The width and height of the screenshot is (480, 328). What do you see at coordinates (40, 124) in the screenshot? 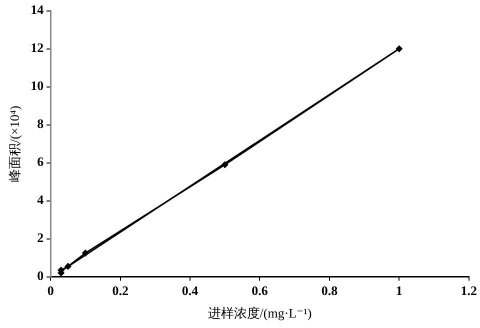
I see `y-tick-label: 8` at bounding box center [40, 124].